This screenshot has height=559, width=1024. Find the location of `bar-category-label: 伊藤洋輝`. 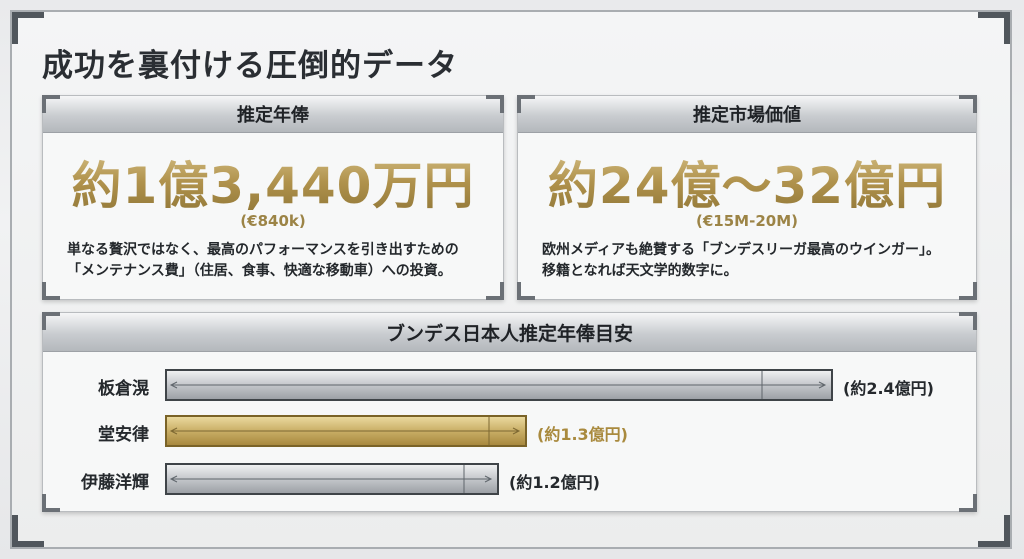

bar-category-label: 伊藤洋輝 is located at coordinates (115, 483).